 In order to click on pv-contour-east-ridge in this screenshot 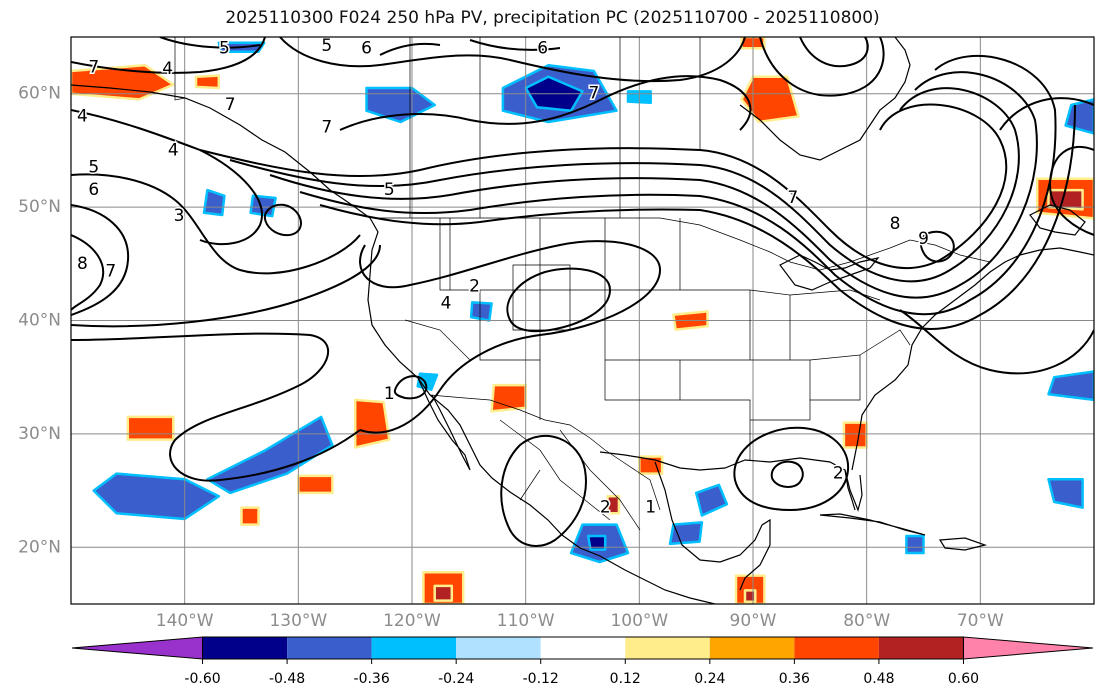, I will do `click(996, 342)`.